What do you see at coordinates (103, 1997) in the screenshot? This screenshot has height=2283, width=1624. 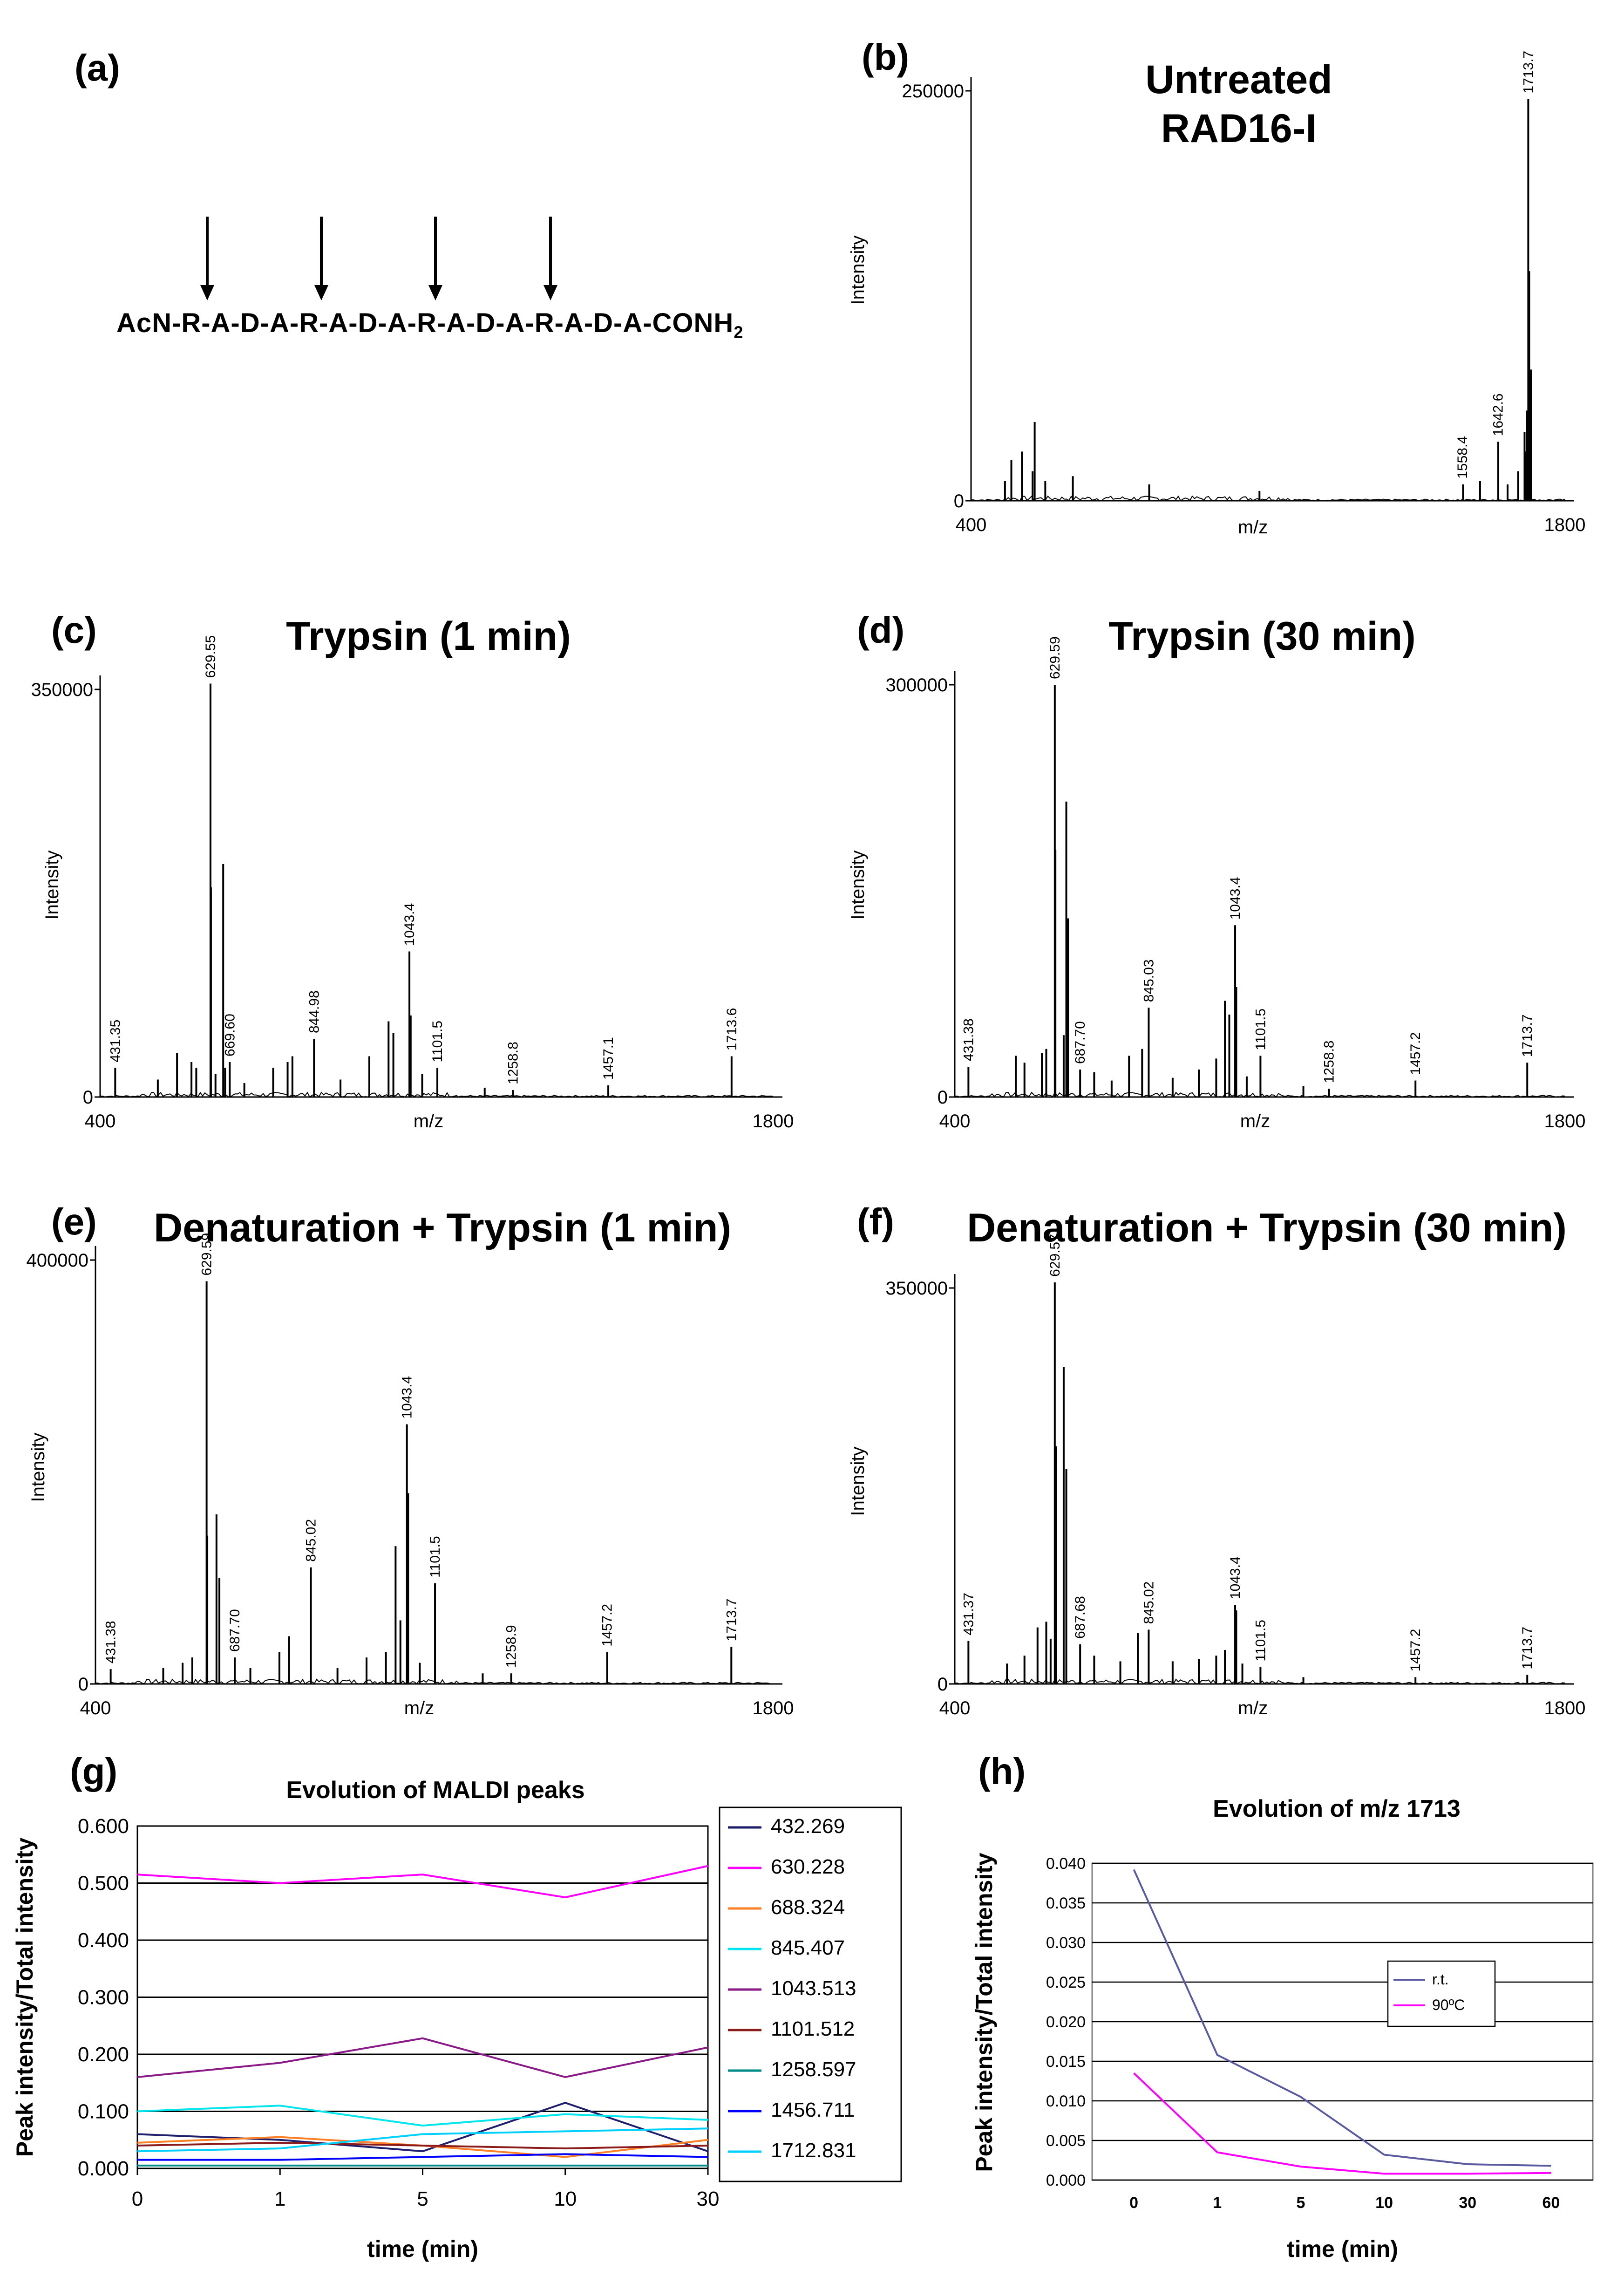 I see `y-tick-label: 0.300` at bounding box center [103, 1997].